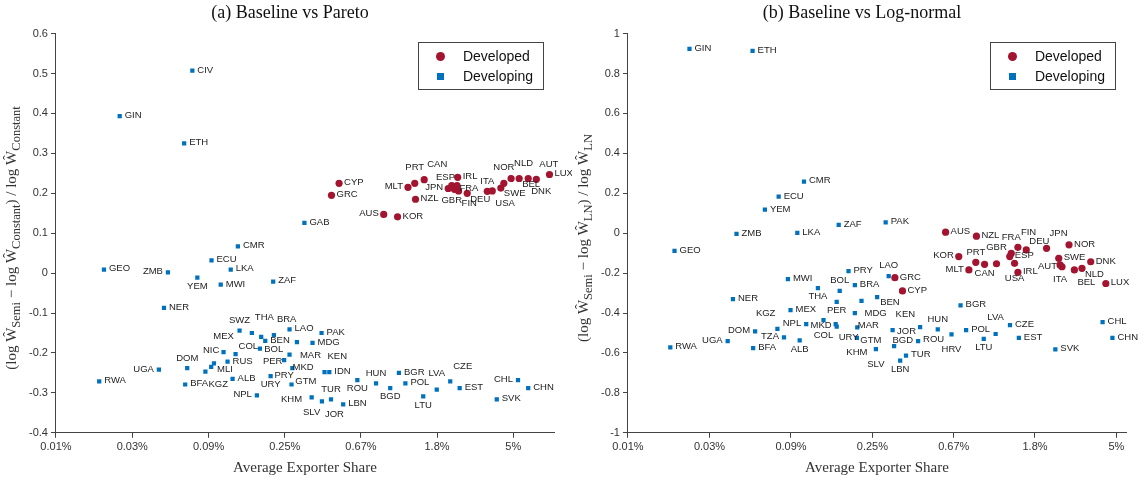 This screenshot has width=1144, height=485. I want to click on y-tick-label: -0.4, so click(610, 312).